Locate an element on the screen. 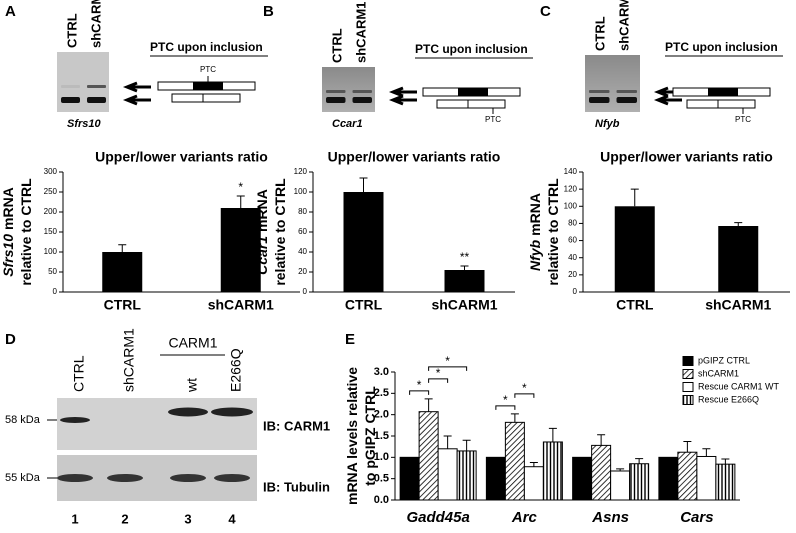  lane-label: E266Q is located at coordinates (236, 370).